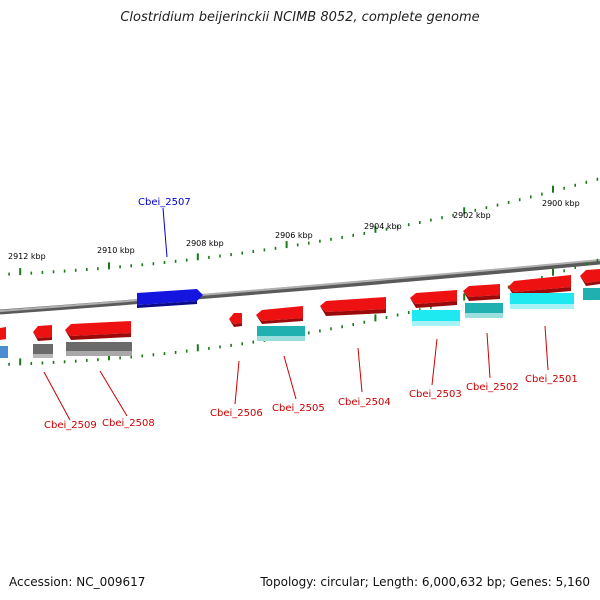  Describe the element at coordinates (116, 250) in the screenshot. I see `scale-label-2910: 2910 kbp` at that location.